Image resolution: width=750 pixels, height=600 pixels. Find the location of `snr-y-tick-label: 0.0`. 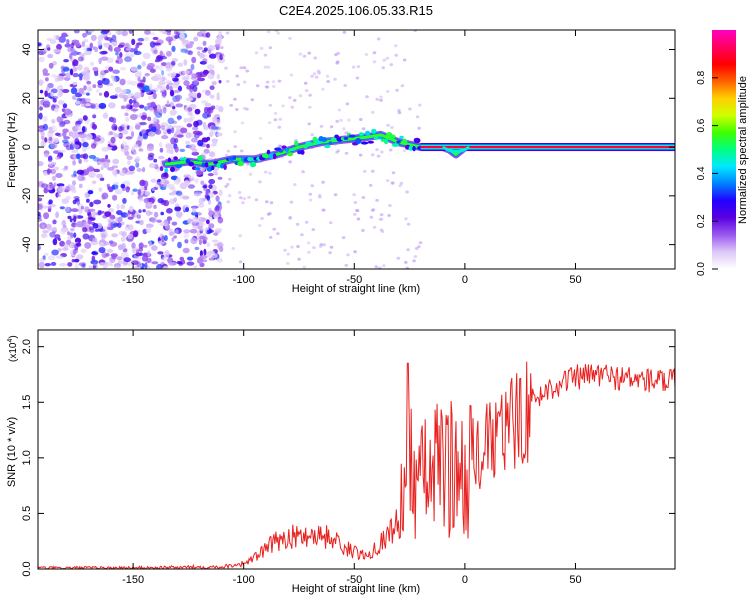

snr-y-tick-label: 0.0 is located at coordinates (27, 568).